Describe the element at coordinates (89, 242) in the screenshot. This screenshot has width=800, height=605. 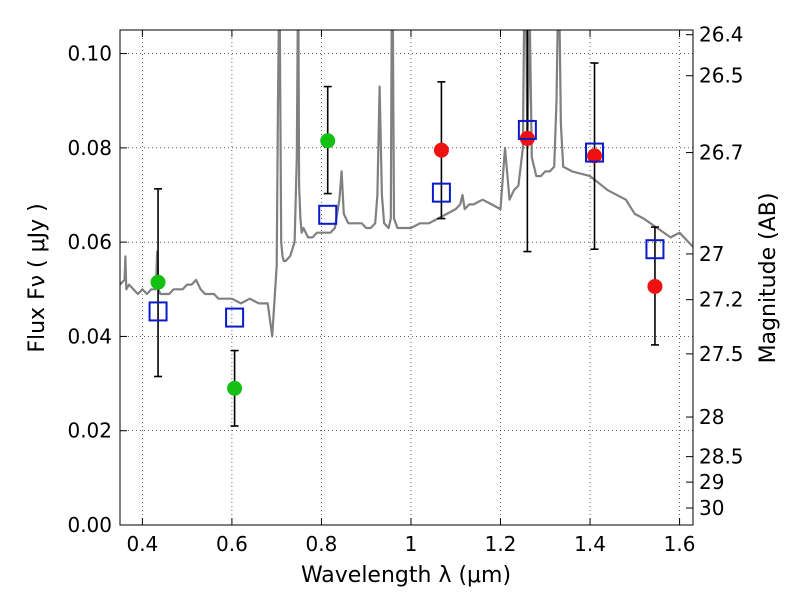
I see `y-tick-label: 0.06` at that location.